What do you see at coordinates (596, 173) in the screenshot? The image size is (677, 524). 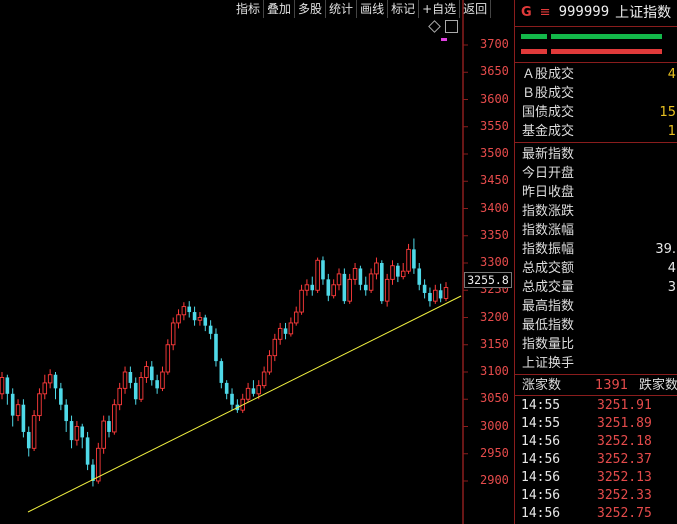 I see `index-stat-row: 今日开盘` at bounding box center [596, 173].